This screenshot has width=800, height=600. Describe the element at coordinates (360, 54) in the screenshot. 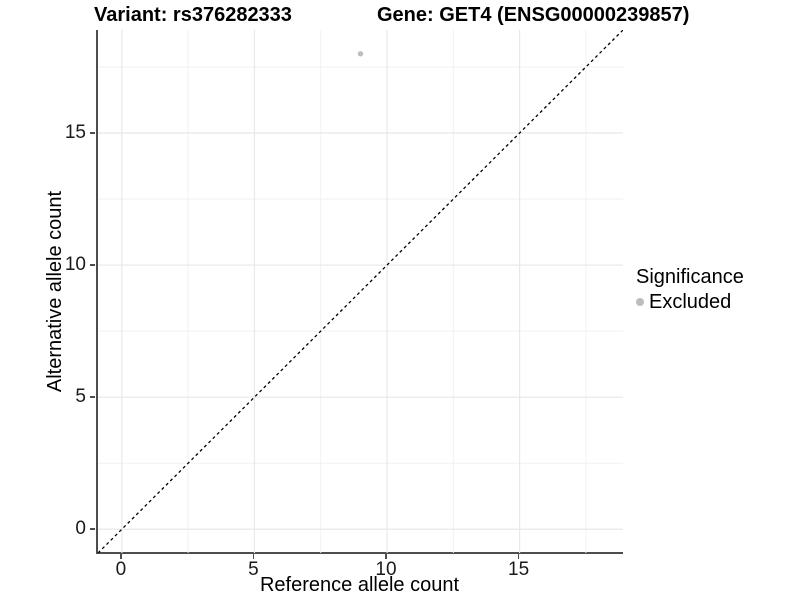

I see `data-point` at that location.